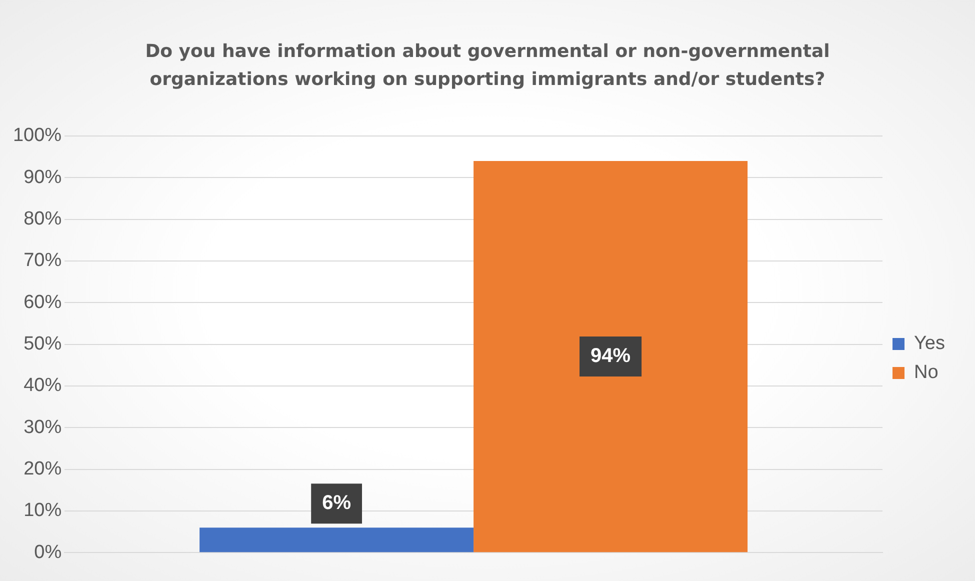 This screenshot has height=581, width=975. Describe the element at coordinates (43, 302) in the screenshot. I see `y-tick-label: 60%` at that location.